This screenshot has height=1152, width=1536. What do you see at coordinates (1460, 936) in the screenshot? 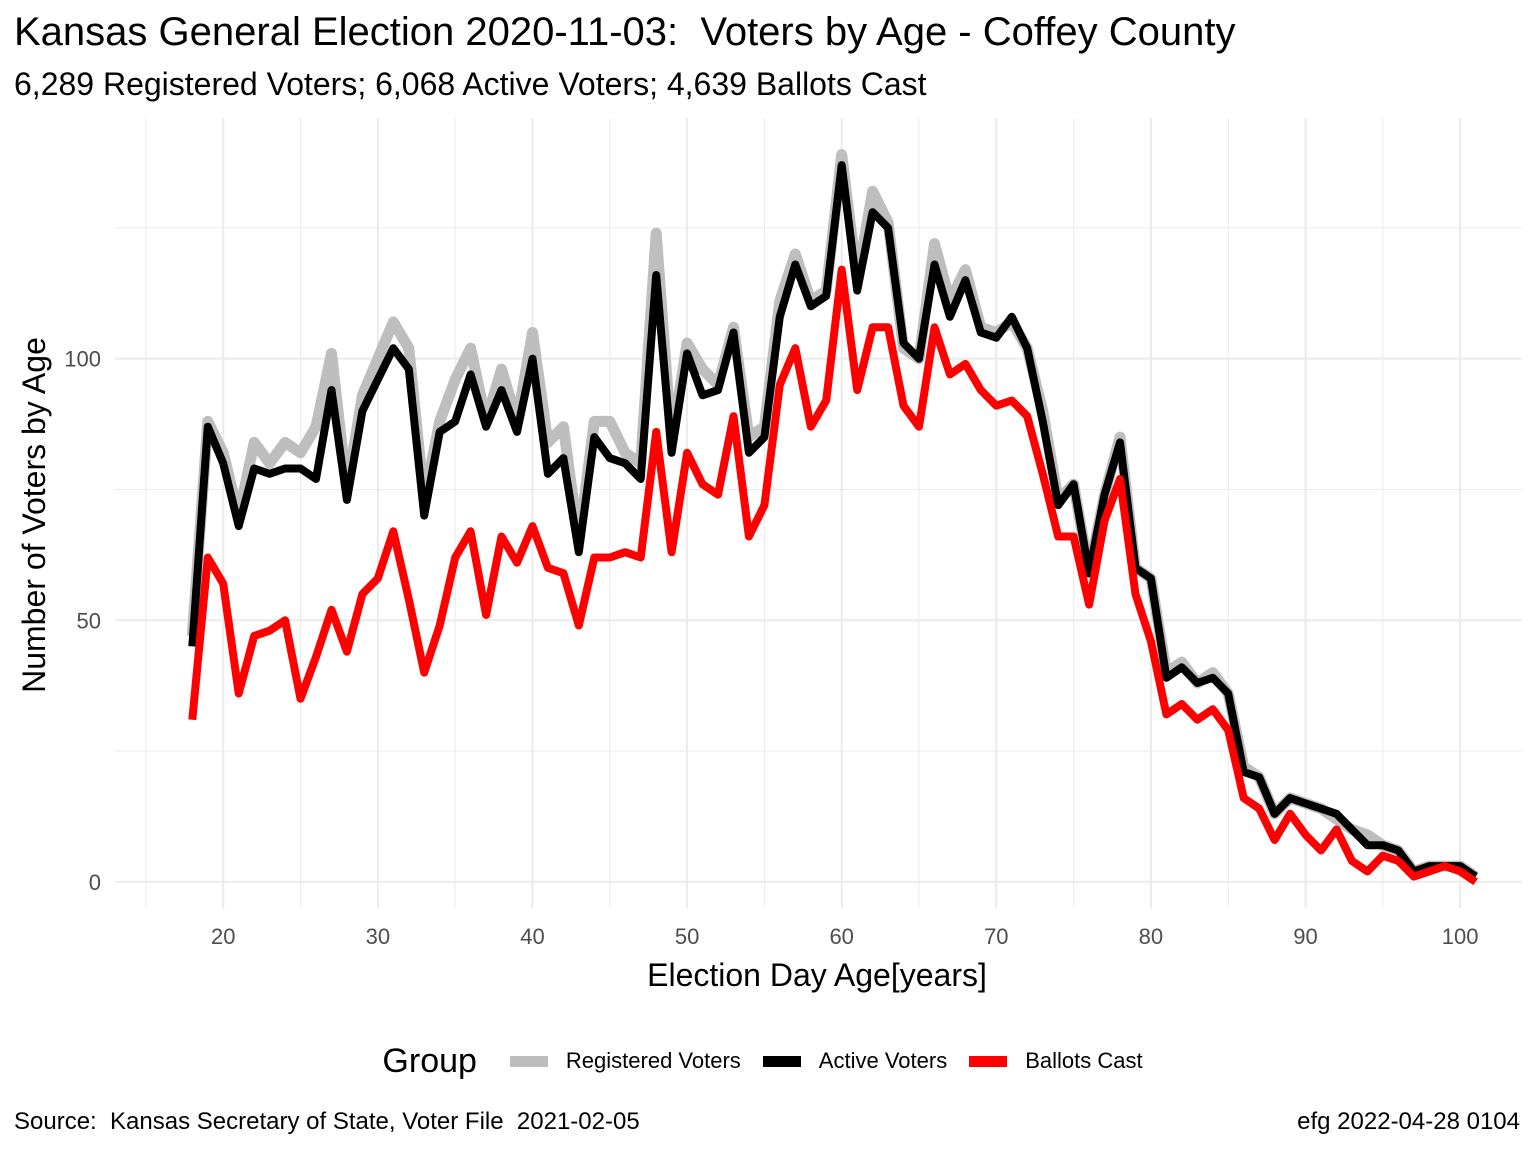
I see `x-tick-label: 100` at bounding box center [1460, 936].